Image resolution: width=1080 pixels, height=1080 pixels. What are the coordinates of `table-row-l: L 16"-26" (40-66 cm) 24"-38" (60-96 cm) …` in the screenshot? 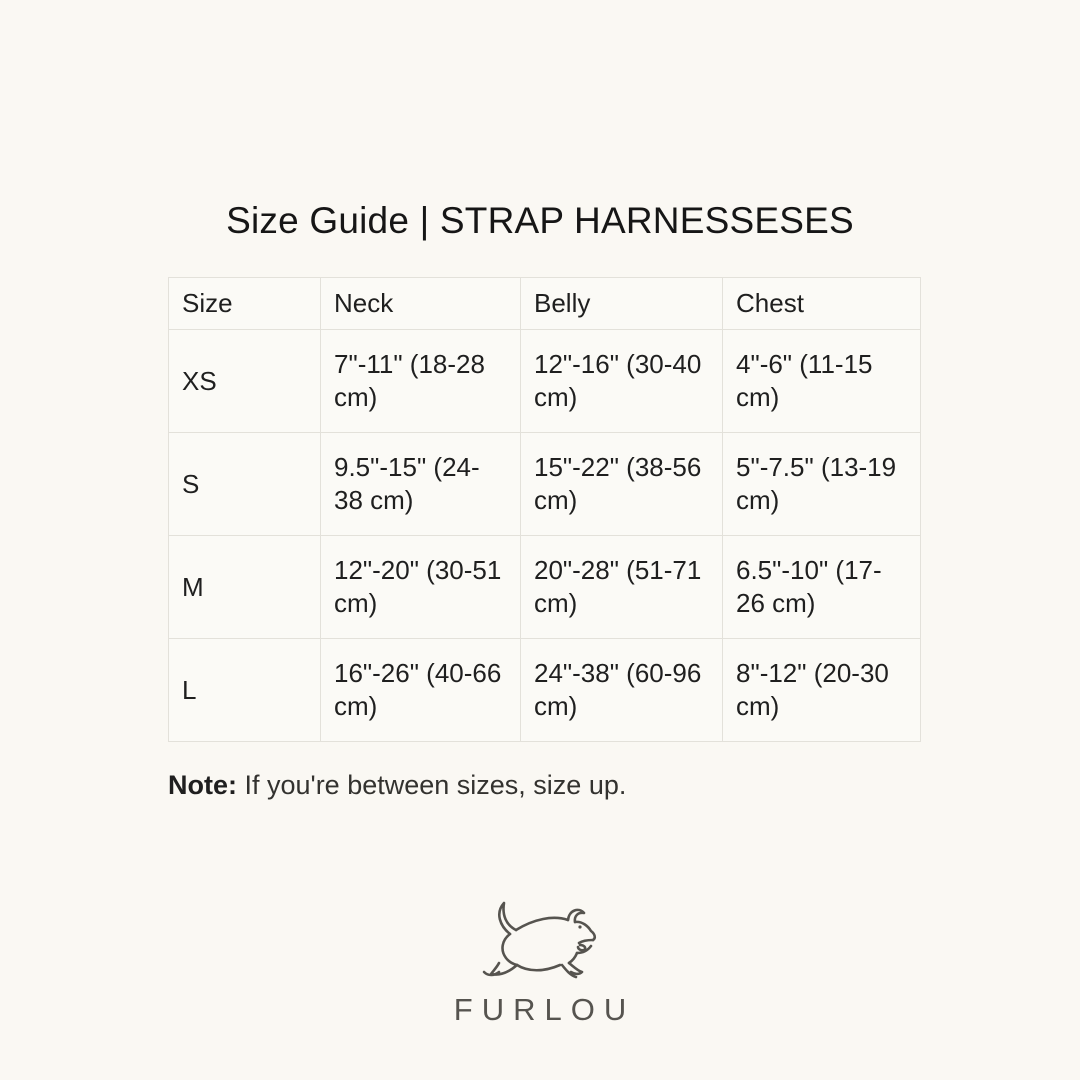 It's located at (544, 690).